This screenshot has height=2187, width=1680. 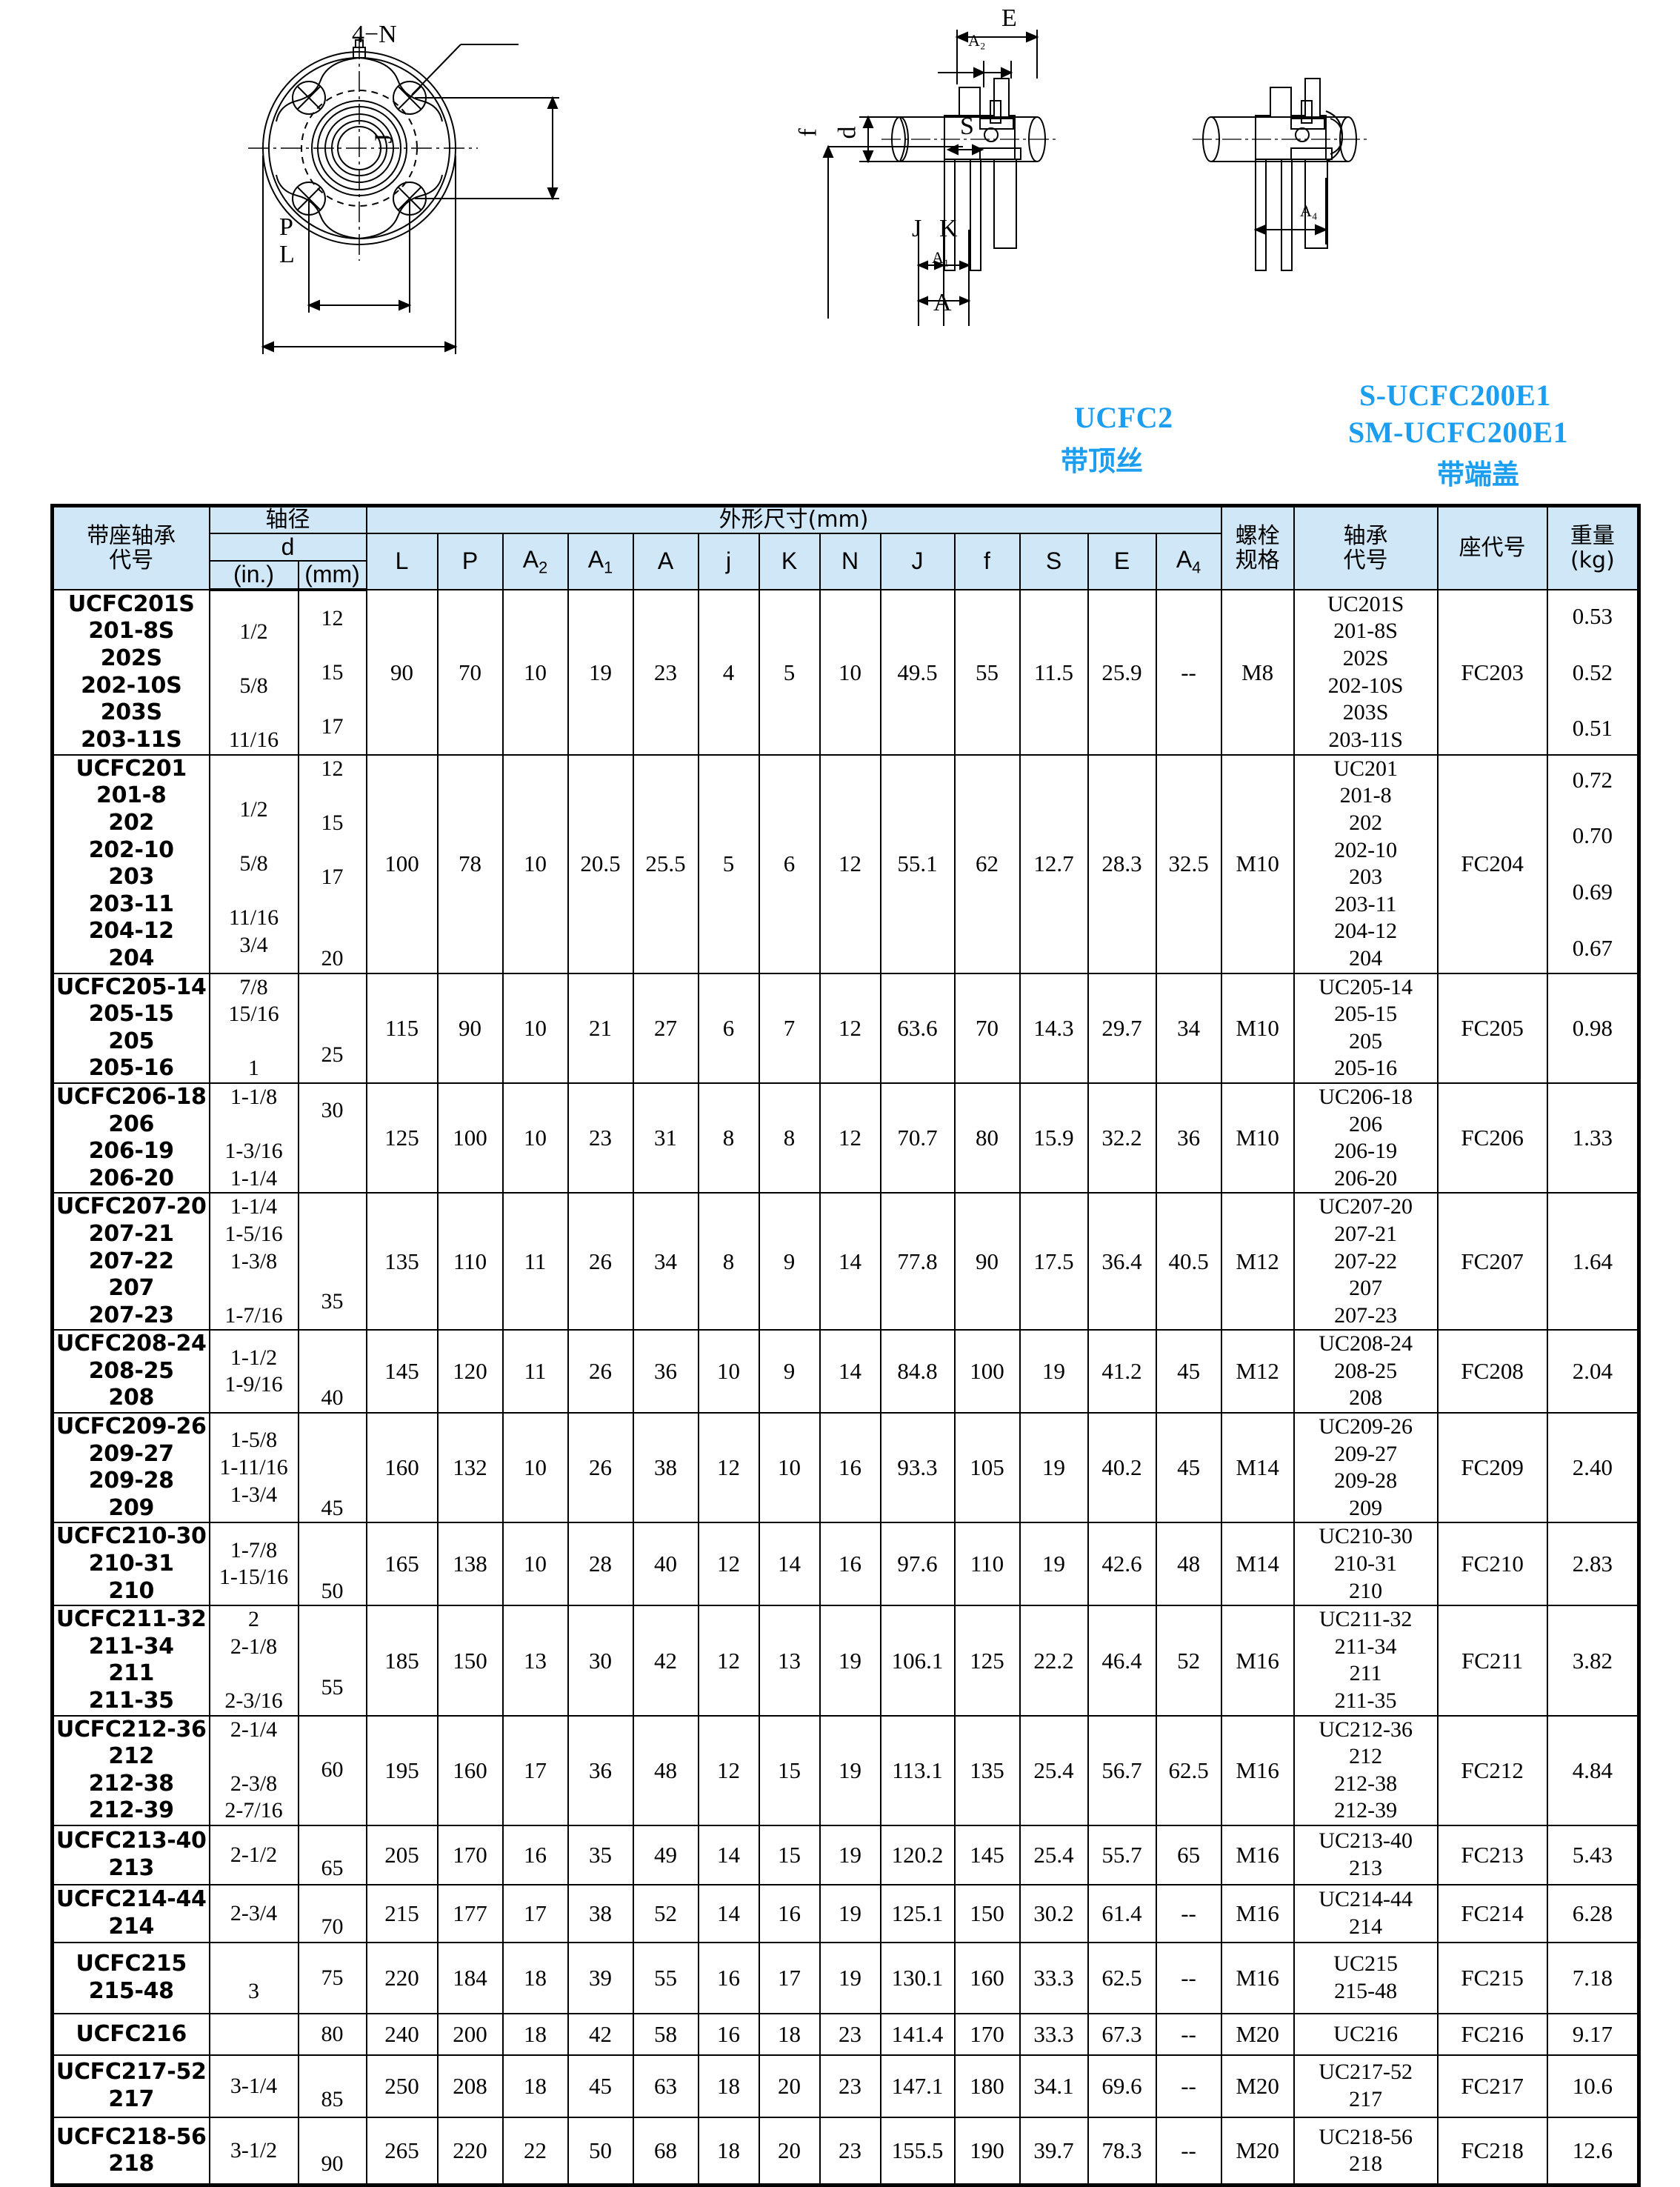 What do you see at coordinates (402, 1661) in the screenshot?
I see `cell-dim-L: 185` at bounding box center [402, 1661].